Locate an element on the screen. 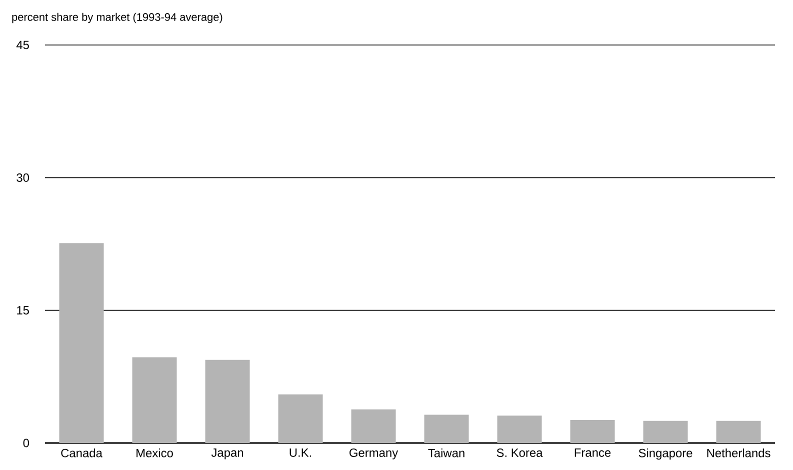  y-tick-label: 0 is located at coordinates (26, 443).